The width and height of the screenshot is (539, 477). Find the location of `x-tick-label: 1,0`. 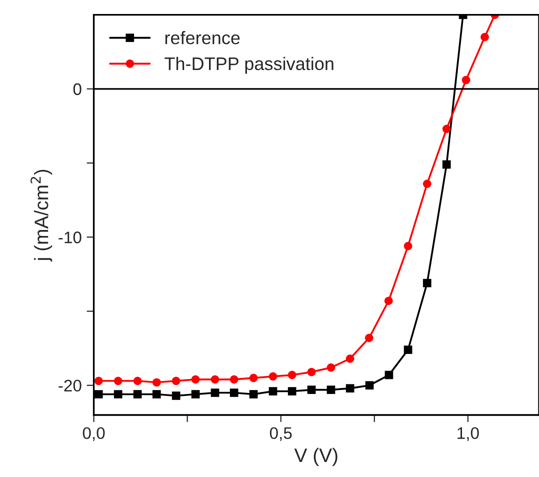

x-tick-label: 1,0 is located at coordinates (468, 434).